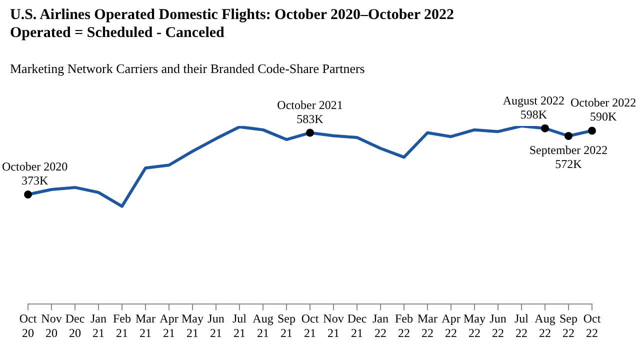 This screenshot has height=345, width=640. What do you see at coordinates (263, 326) in the screenshot?
I see `x-tick-label: Aug 21` at bounding box center [263, 326].